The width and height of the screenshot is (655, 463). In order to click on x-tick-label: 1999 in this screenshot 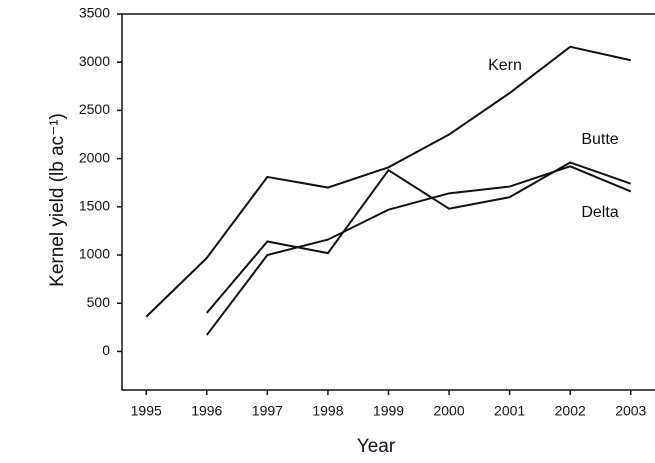, I will do `click(388, 411)`.